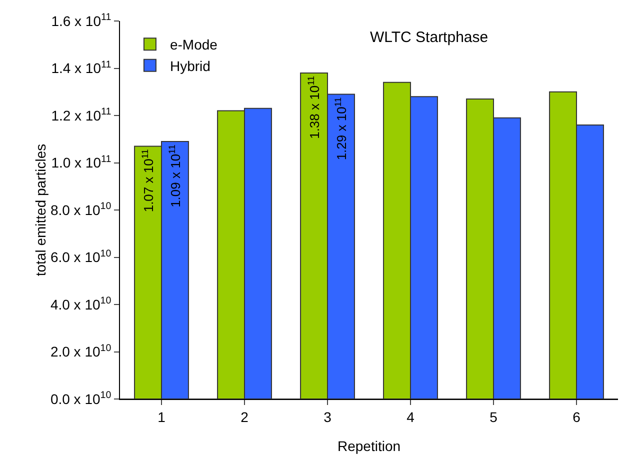  What do you see at coordinates (162, 416) in the screenshot?
I see `x-tick-label: 1` at bounding box center [162, 416].